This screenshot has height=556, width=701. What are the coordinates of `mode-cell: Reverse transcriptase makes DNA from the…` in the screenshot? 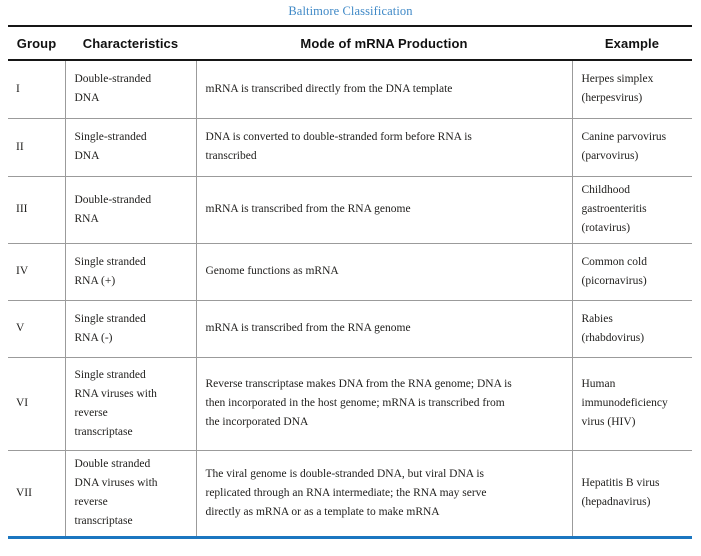 It's located at (383, 403).